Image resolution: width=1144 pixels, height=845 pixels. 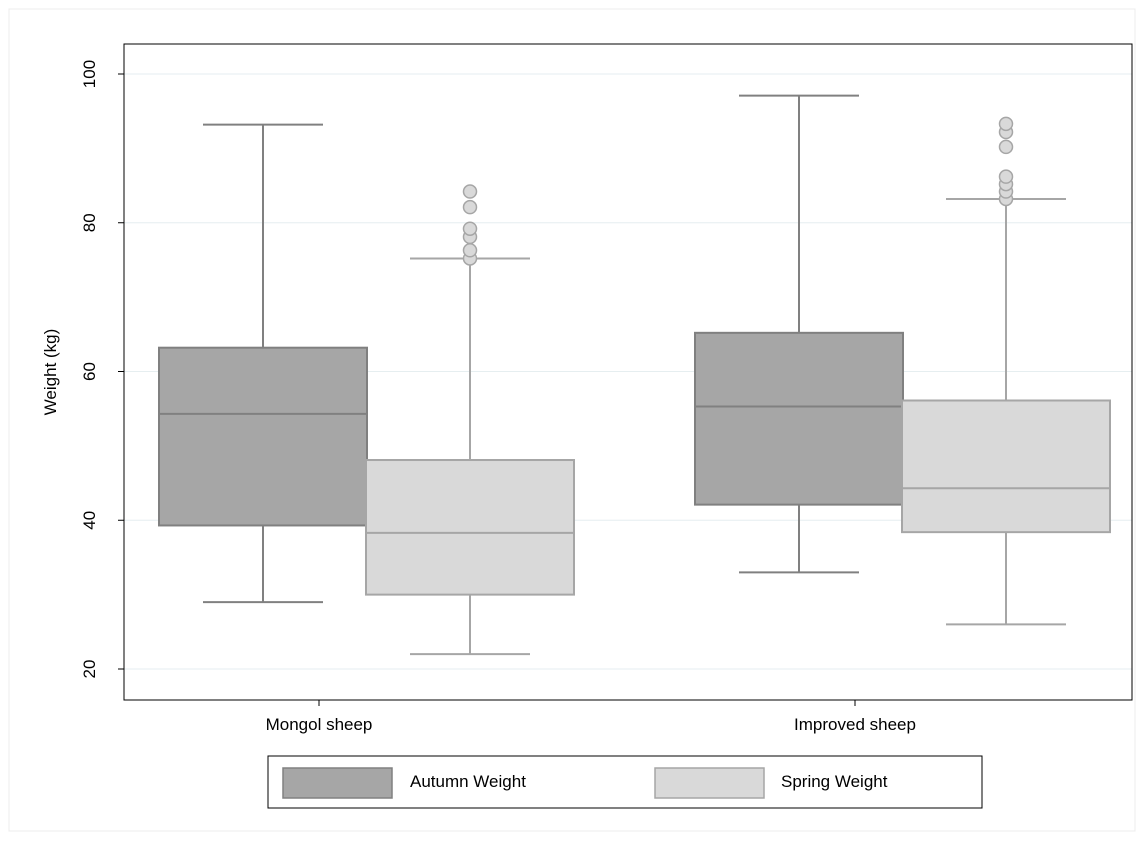 What do you see at coordinates (585, 783) in the screenshot?
I see `legend: Autumn Weight Spring Weight` at bounding box center [585, 783].